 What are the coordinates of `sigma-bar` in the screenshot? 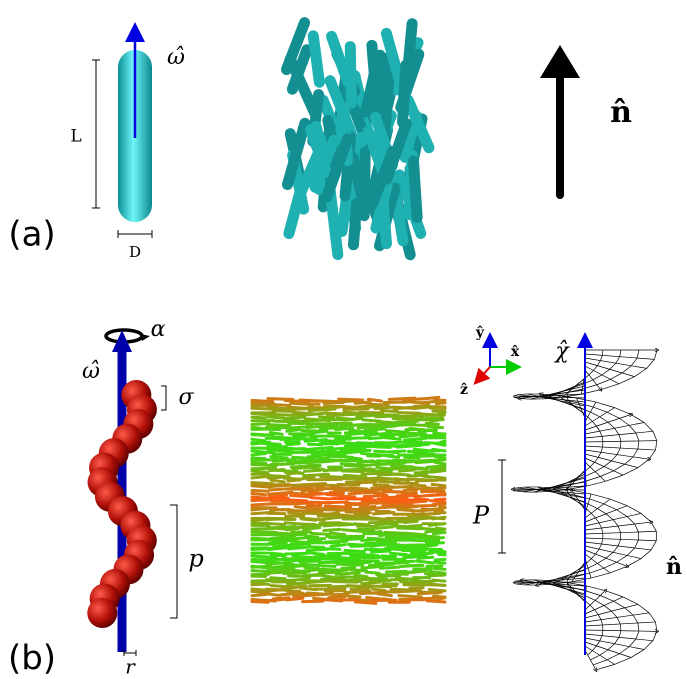 It's located at (164, 398).